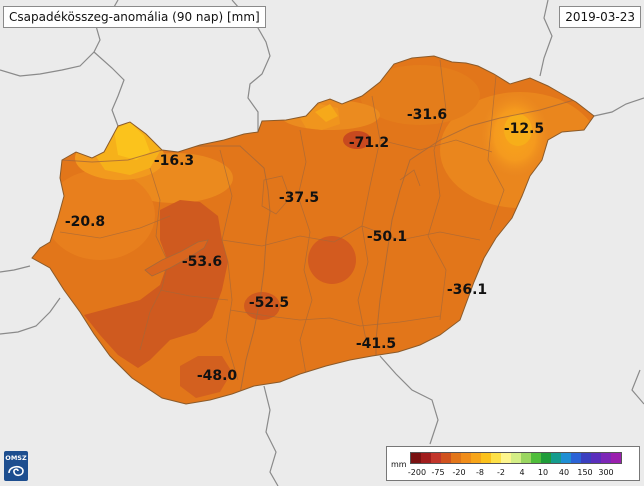 The height and width of the screenshot is (486, 644). Describe the element at coordinates (543, 472) in the screenshot. I see `legend-tick-label: 10` at that location.